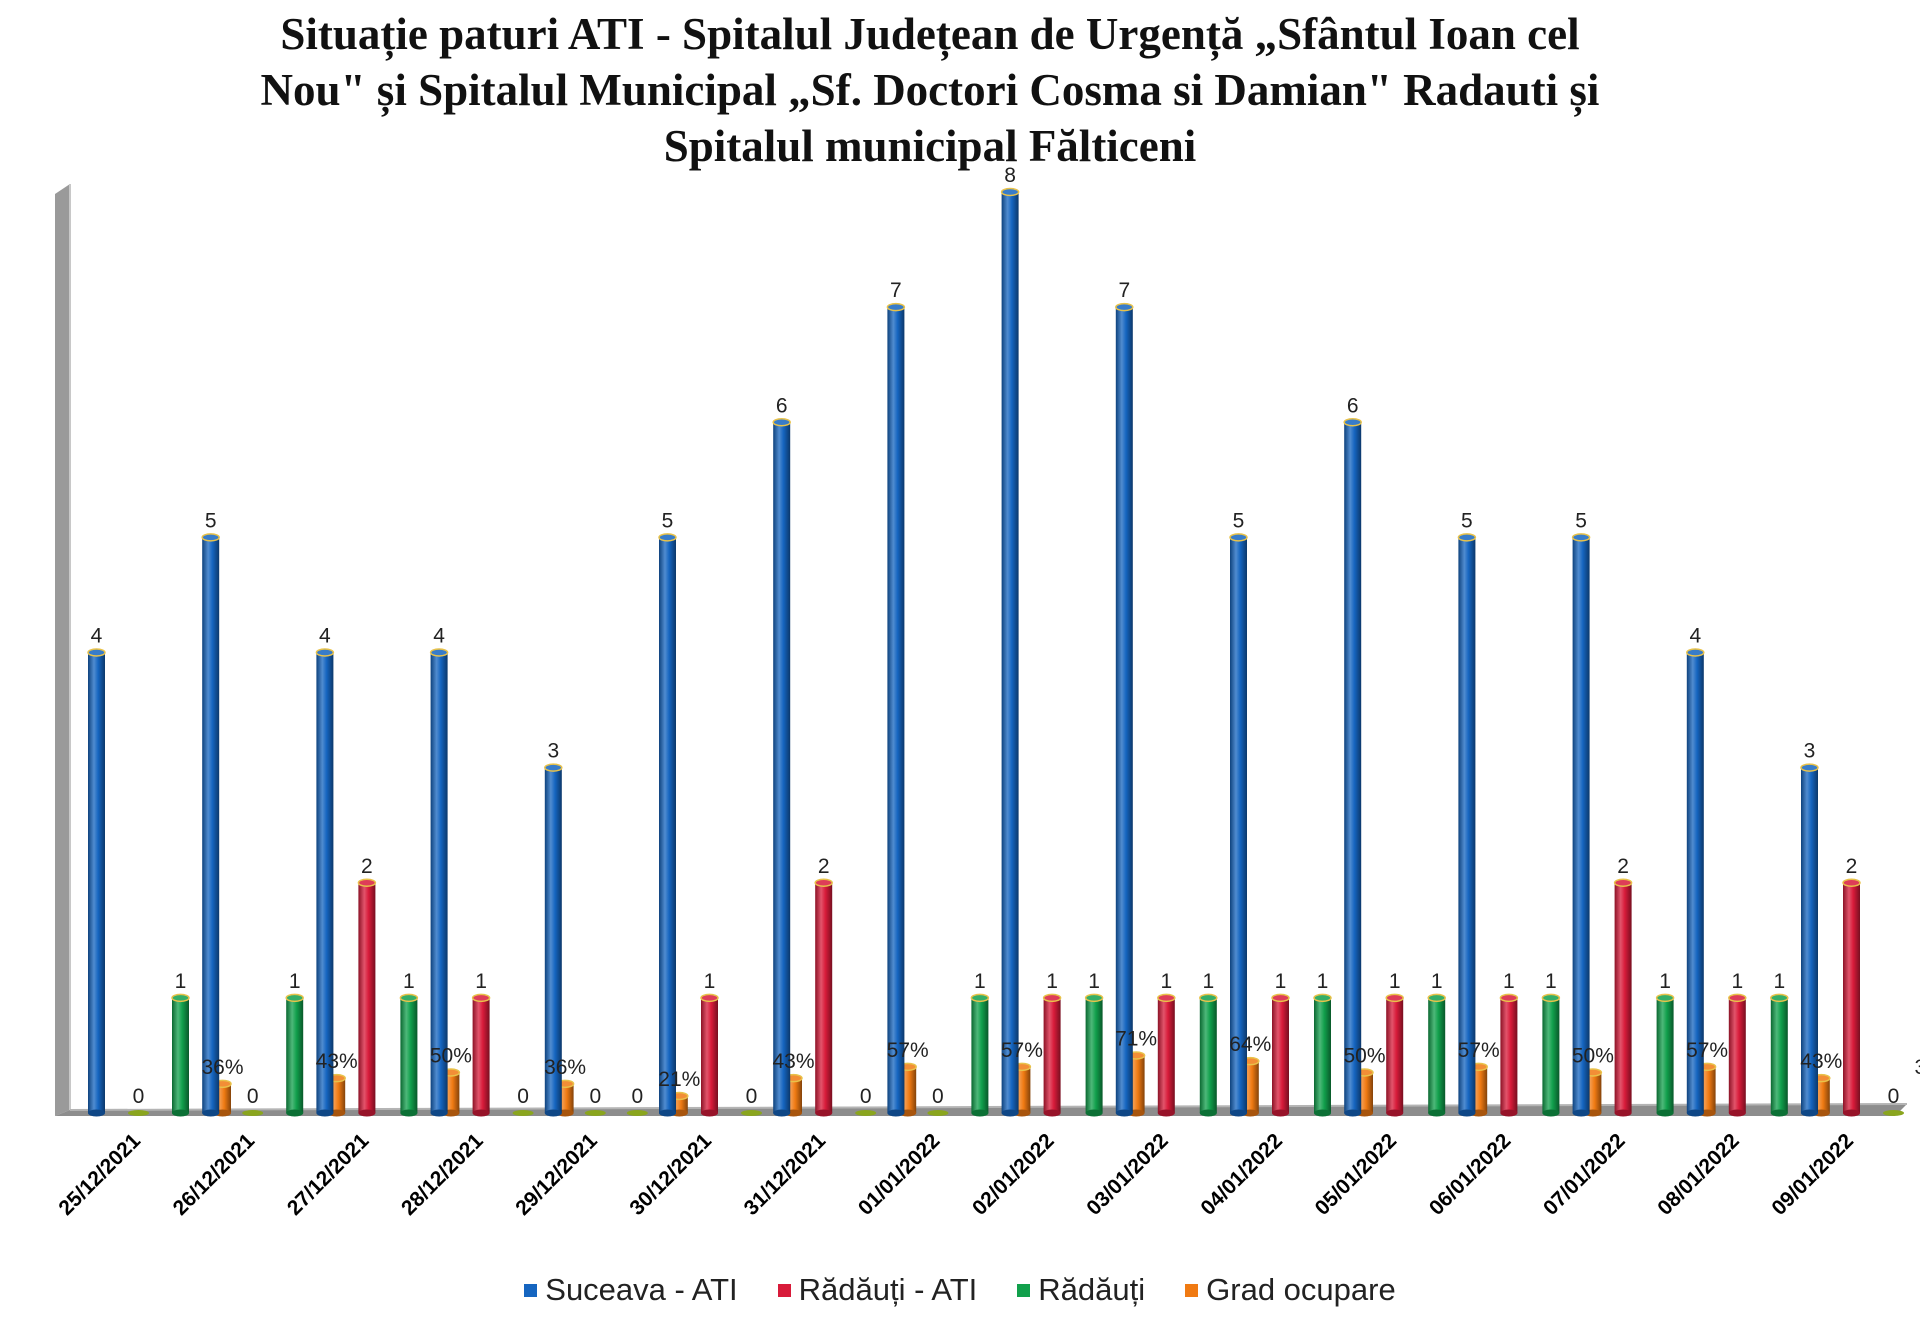  What do you see at coordinates (641, 1289) in the screenshot?
I see `legend-label: Suceava - ATI` at bounding box center [641, 1289].